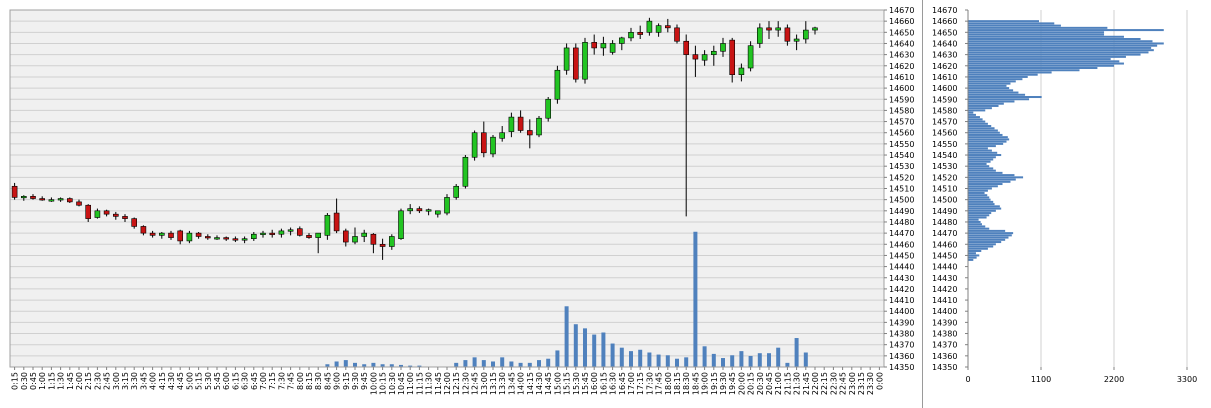  What do you see at coordinates (944, 99) in the screenshot?
I see `profile-y-tick-label: 14590` at bounding box center [944, 99].